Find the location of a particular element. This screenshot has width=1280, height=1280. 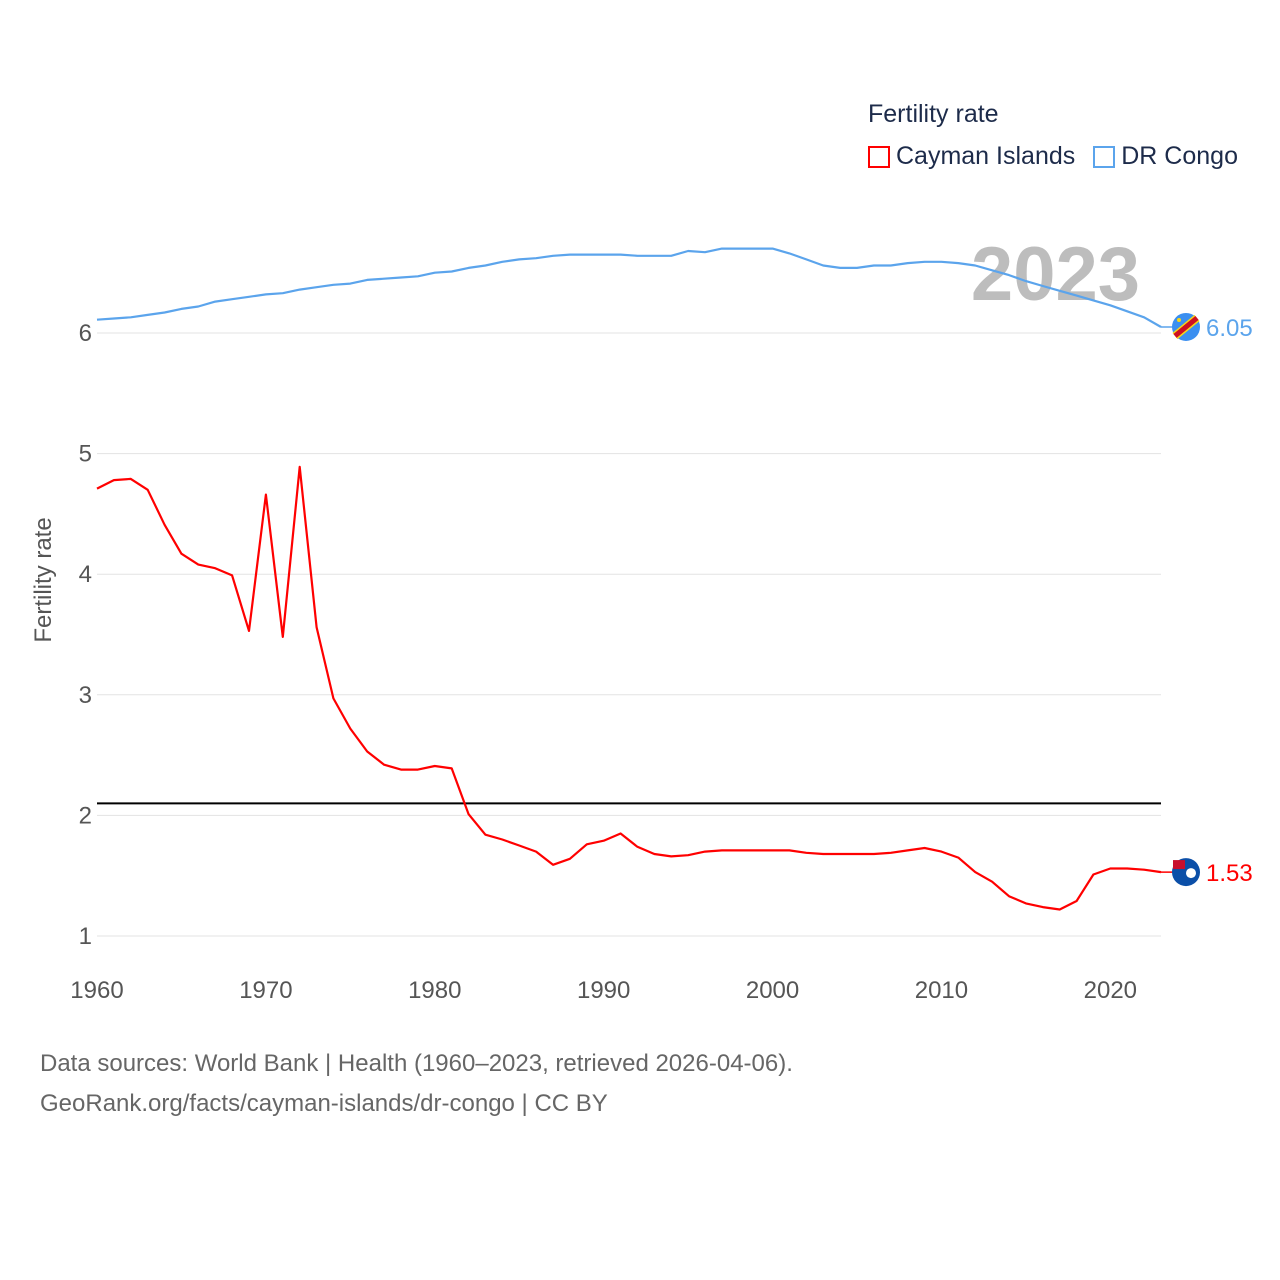

flag-star is located at coordinates (1179, 319).